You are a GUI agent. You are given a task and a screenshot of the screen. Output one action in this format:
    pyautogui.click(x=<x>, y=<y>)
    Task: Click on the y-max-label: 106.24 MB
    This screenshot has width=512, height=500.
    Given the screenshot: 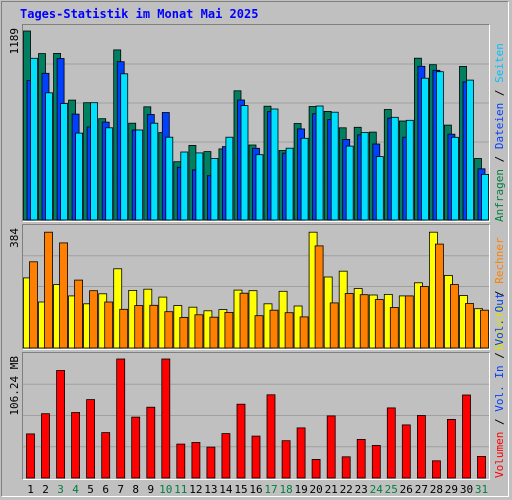 What is the action you would take?
    pyautogui.click(x=14, y=386)
    